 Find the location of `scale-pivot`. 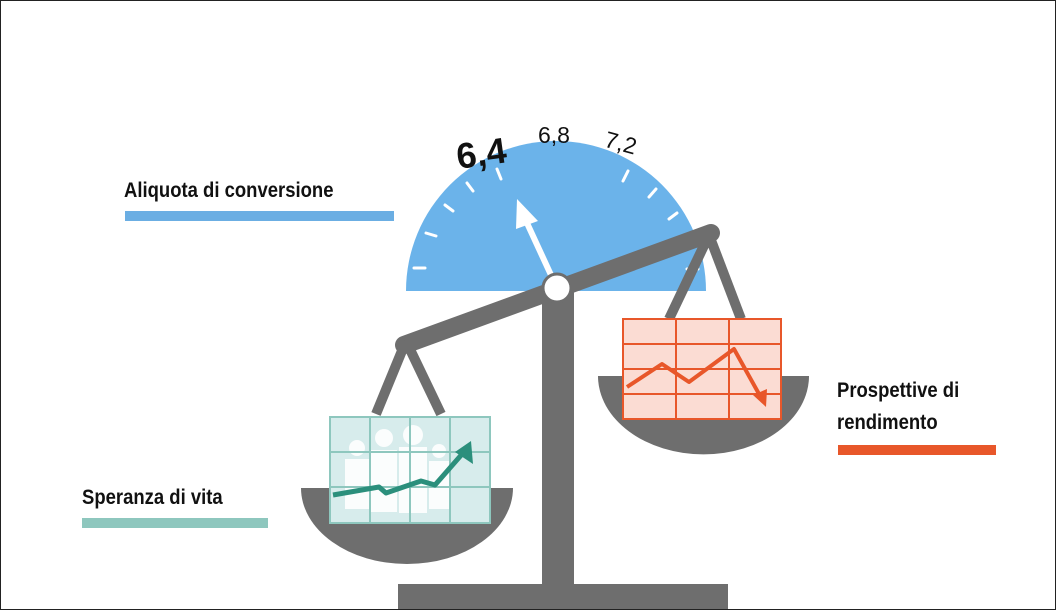

scale-pivot is located at coordinates (557, 288).